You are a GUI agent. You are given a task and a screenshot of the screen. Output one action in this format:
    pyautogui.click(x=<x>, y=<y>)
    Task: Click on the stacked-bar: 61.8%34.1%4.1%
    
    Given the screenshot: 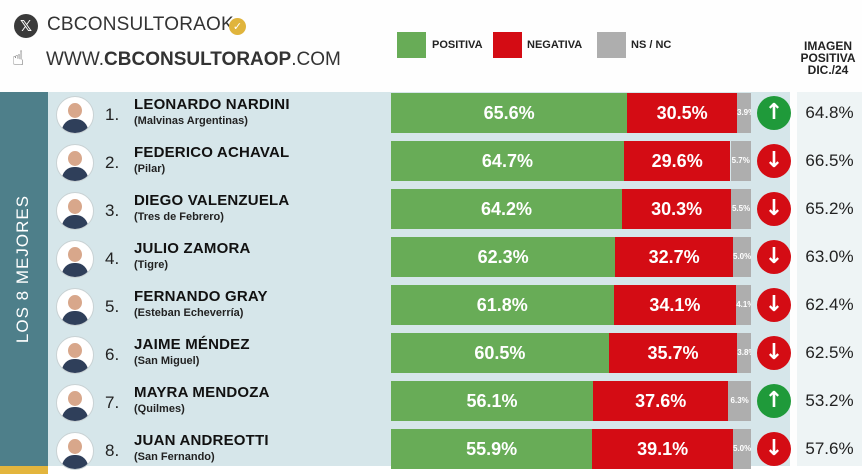 What is the action you would take?
    pyautogui.click(x=571, y=305)
    